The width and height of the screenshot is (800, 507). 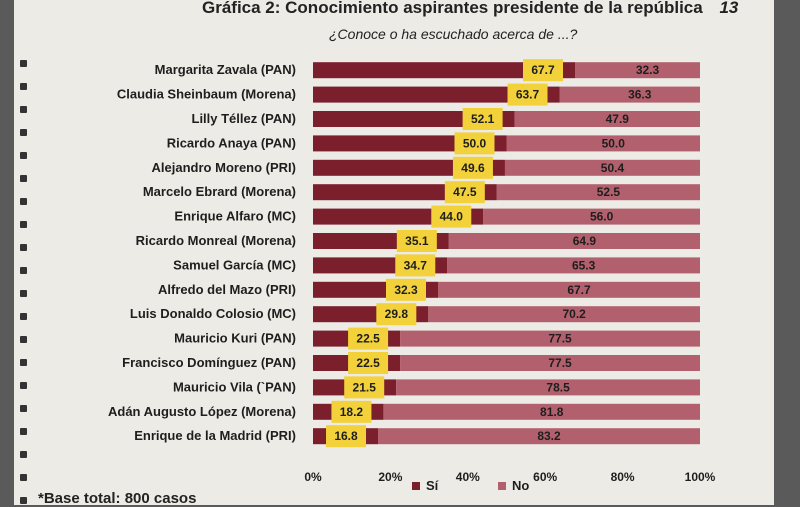 I want to click on no-value-label: 67.7, so click(x=579, y=290).